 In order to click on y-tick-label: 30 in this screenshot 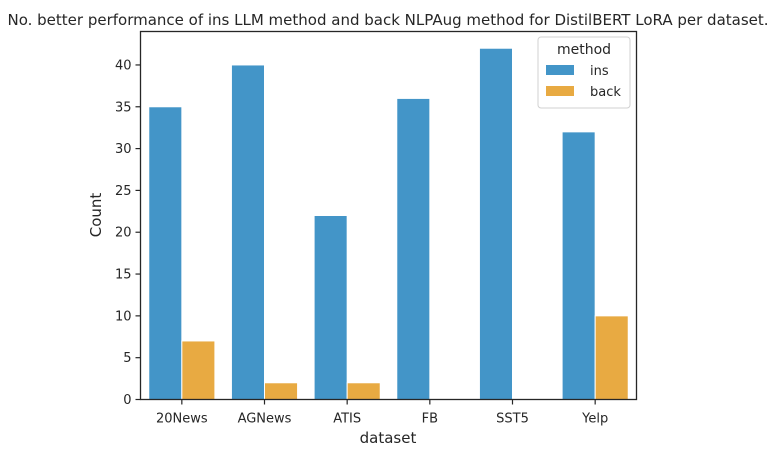, I will do `click(123, 149)`.